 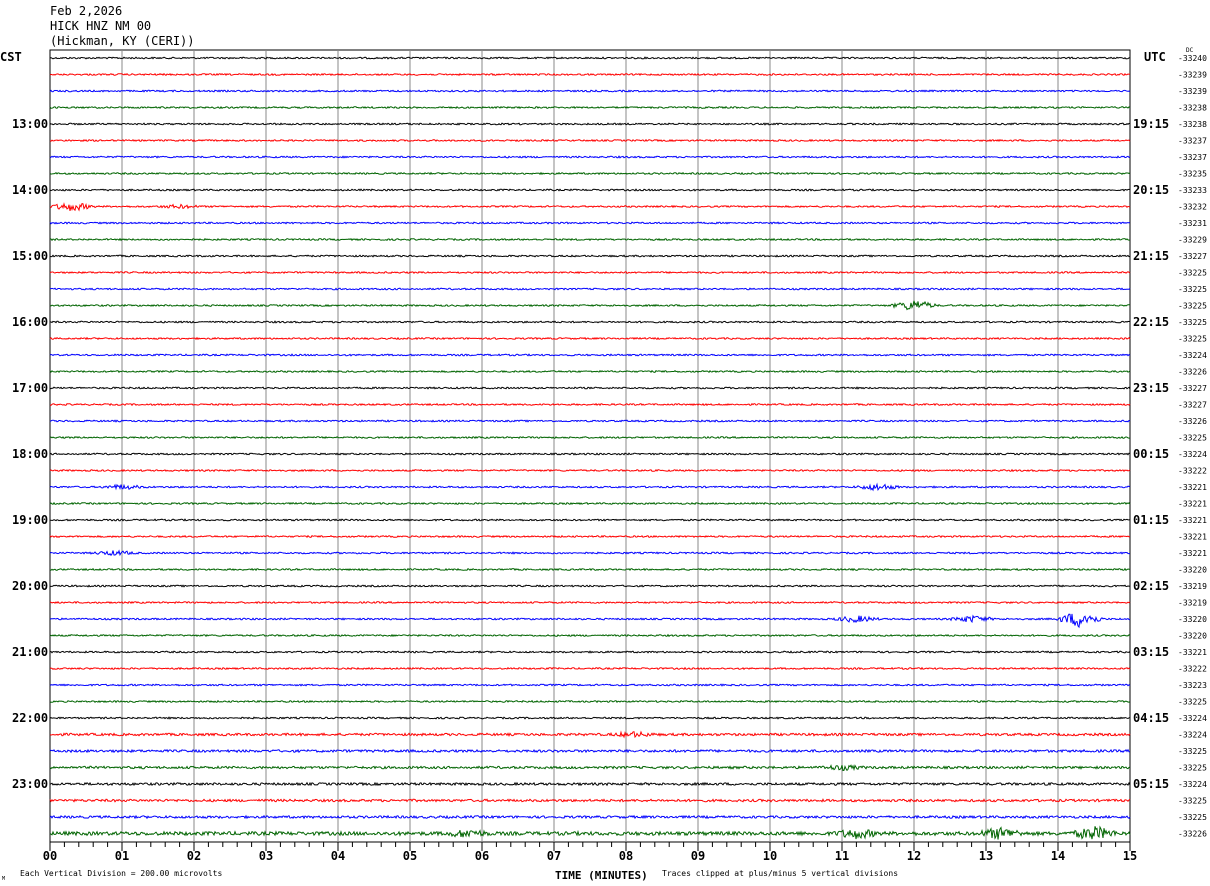 I want to click on cst-hour-label: 15:00, so click(x=30, y=256).